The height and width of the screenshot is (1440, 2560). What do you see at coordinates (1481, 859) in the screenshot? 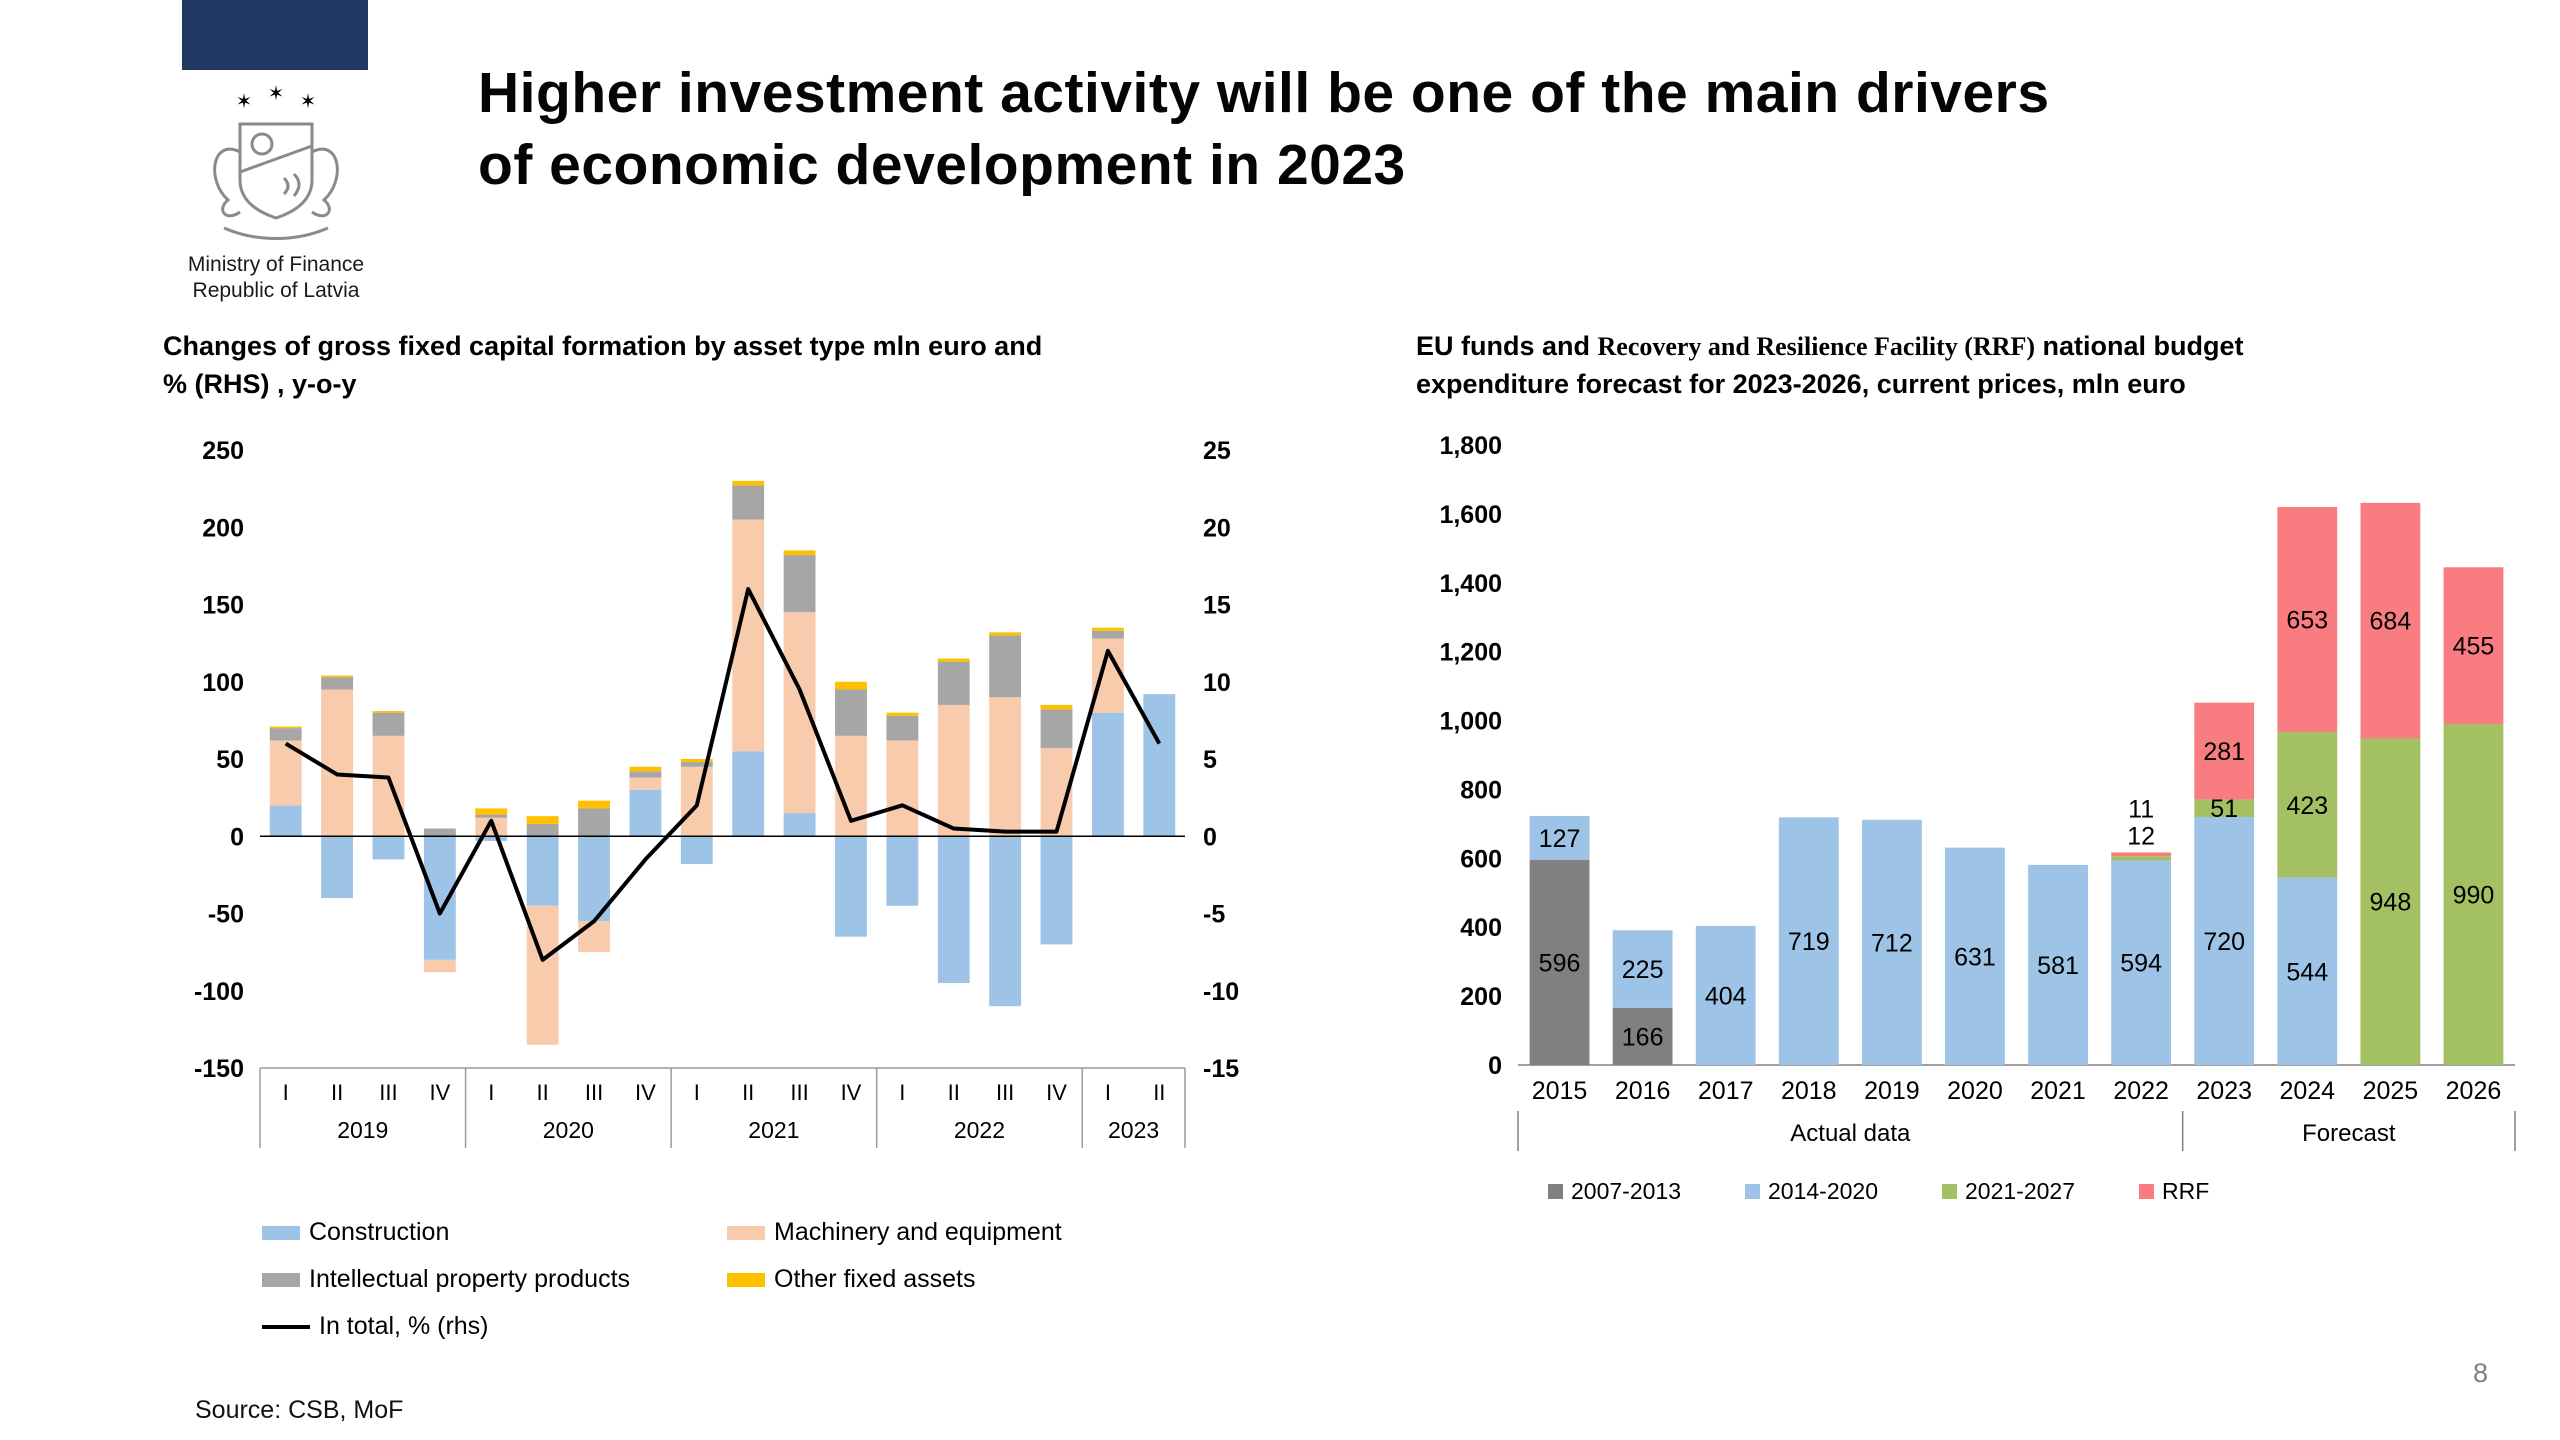
I see `svg-text: 600` at bounding box center [1481, 859].